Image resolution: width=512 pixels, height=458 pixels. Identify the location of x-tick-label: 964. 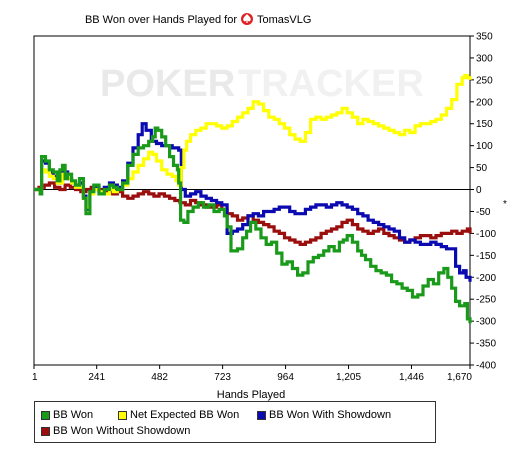
(285, 377).